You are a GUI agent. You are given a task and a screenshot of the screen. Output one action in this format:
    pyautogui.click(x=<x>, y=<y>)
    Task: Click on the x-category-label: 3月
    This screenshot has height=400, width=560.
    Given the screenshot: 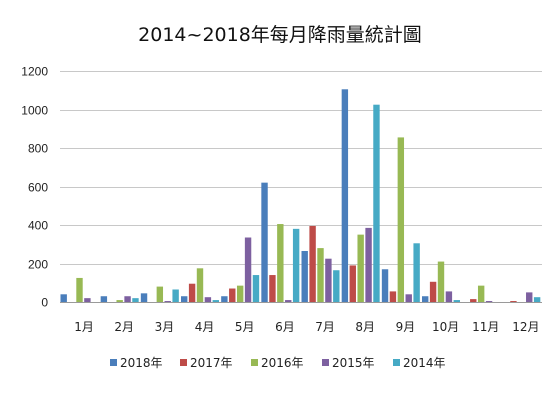 What is the action you would take?
    pyautogui.click(x=165, y=327)
    